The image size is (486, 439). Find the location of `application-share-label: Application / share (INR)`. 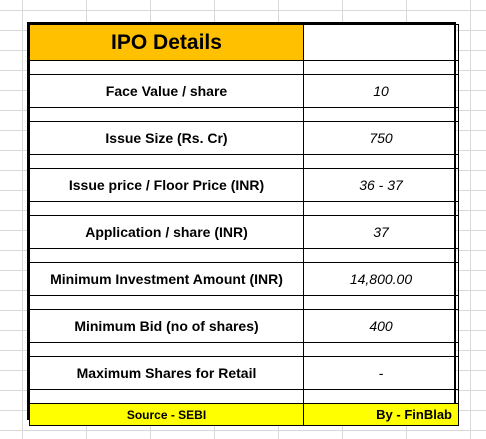

application-share-label: Application / share (INR) is located at coordinates (166, 232).